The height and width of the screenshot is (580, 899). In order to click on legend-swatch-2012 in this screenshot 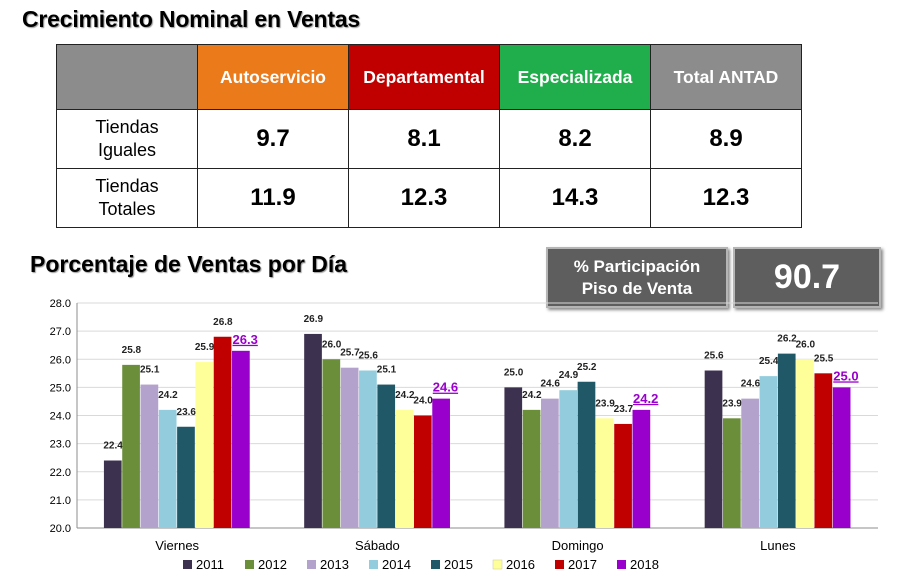, I will do `click(249, 564)`.